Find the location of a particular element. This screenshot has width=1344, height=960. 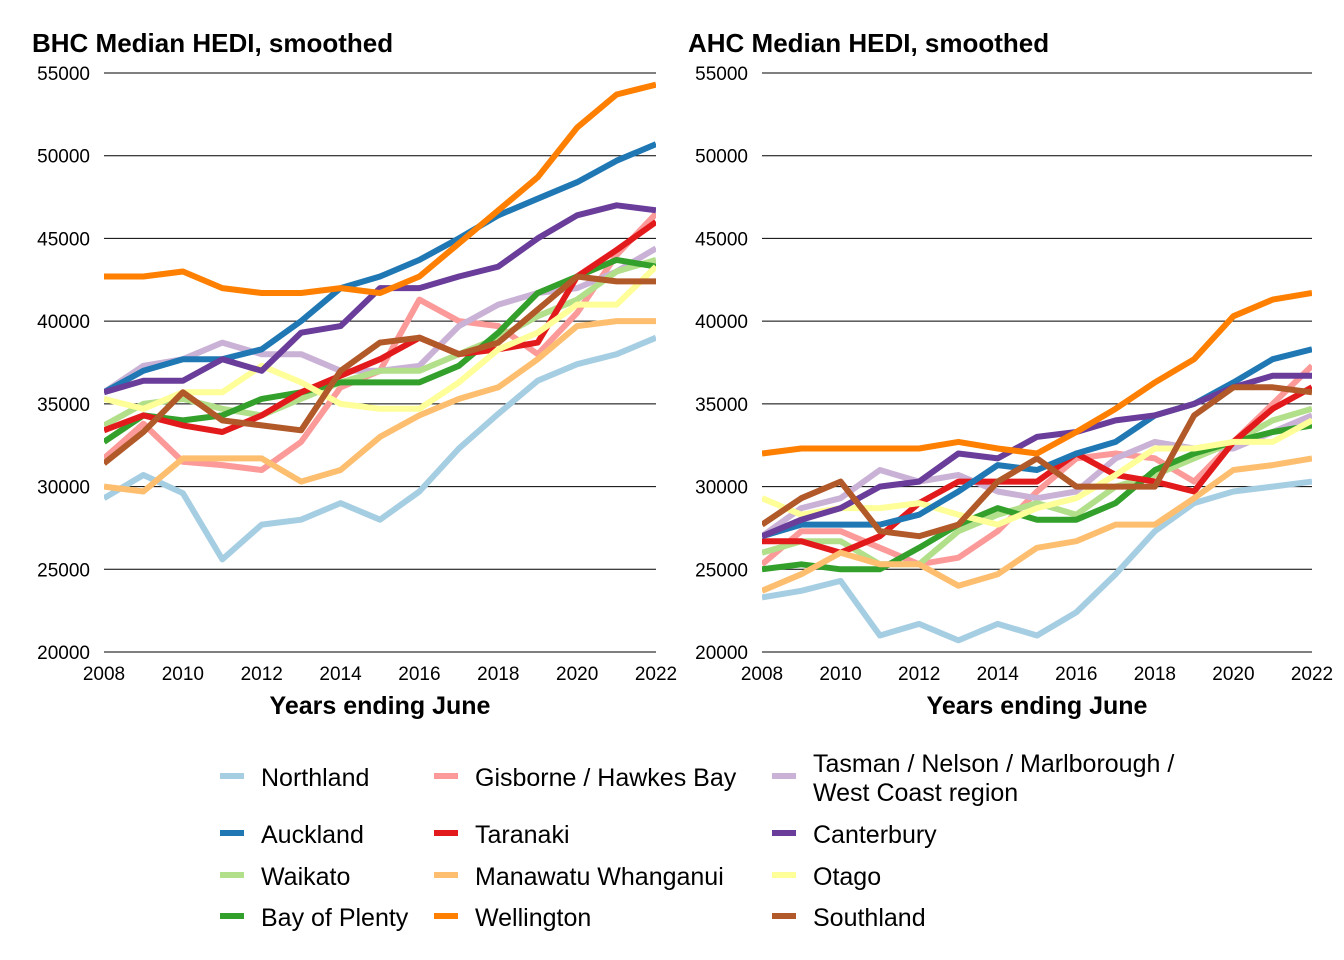

bhc-series-line-wellington is located at coordinates (380, 188).